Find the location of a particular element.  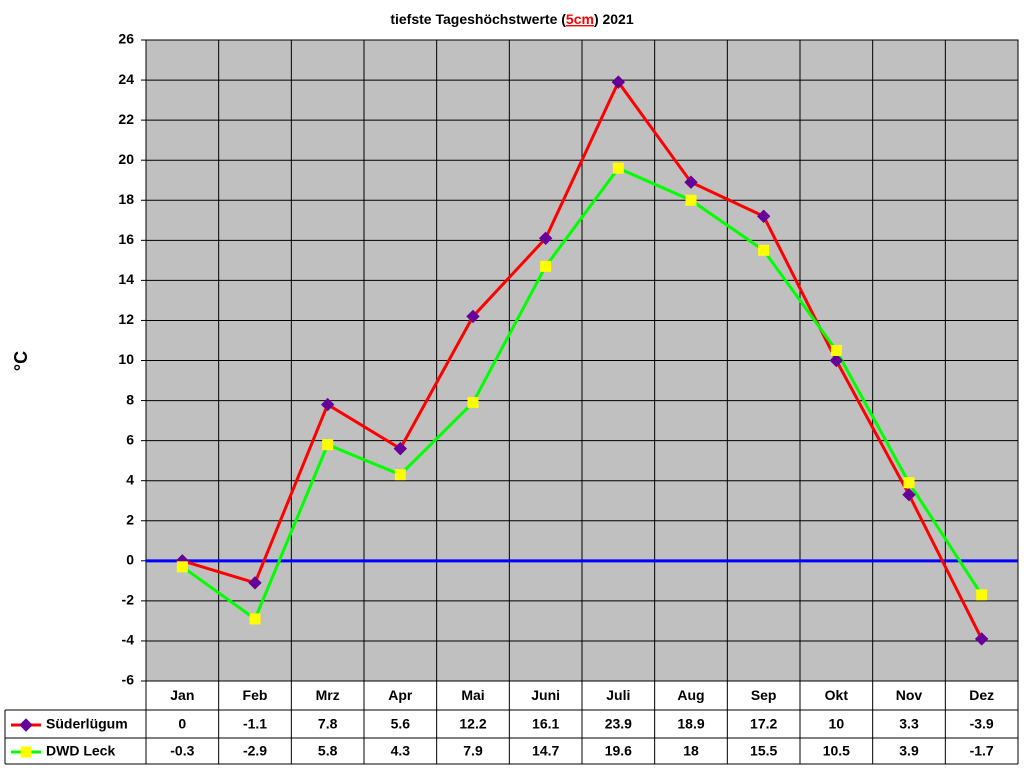

table-value: 3.9 is located at coordinates (909, 751).